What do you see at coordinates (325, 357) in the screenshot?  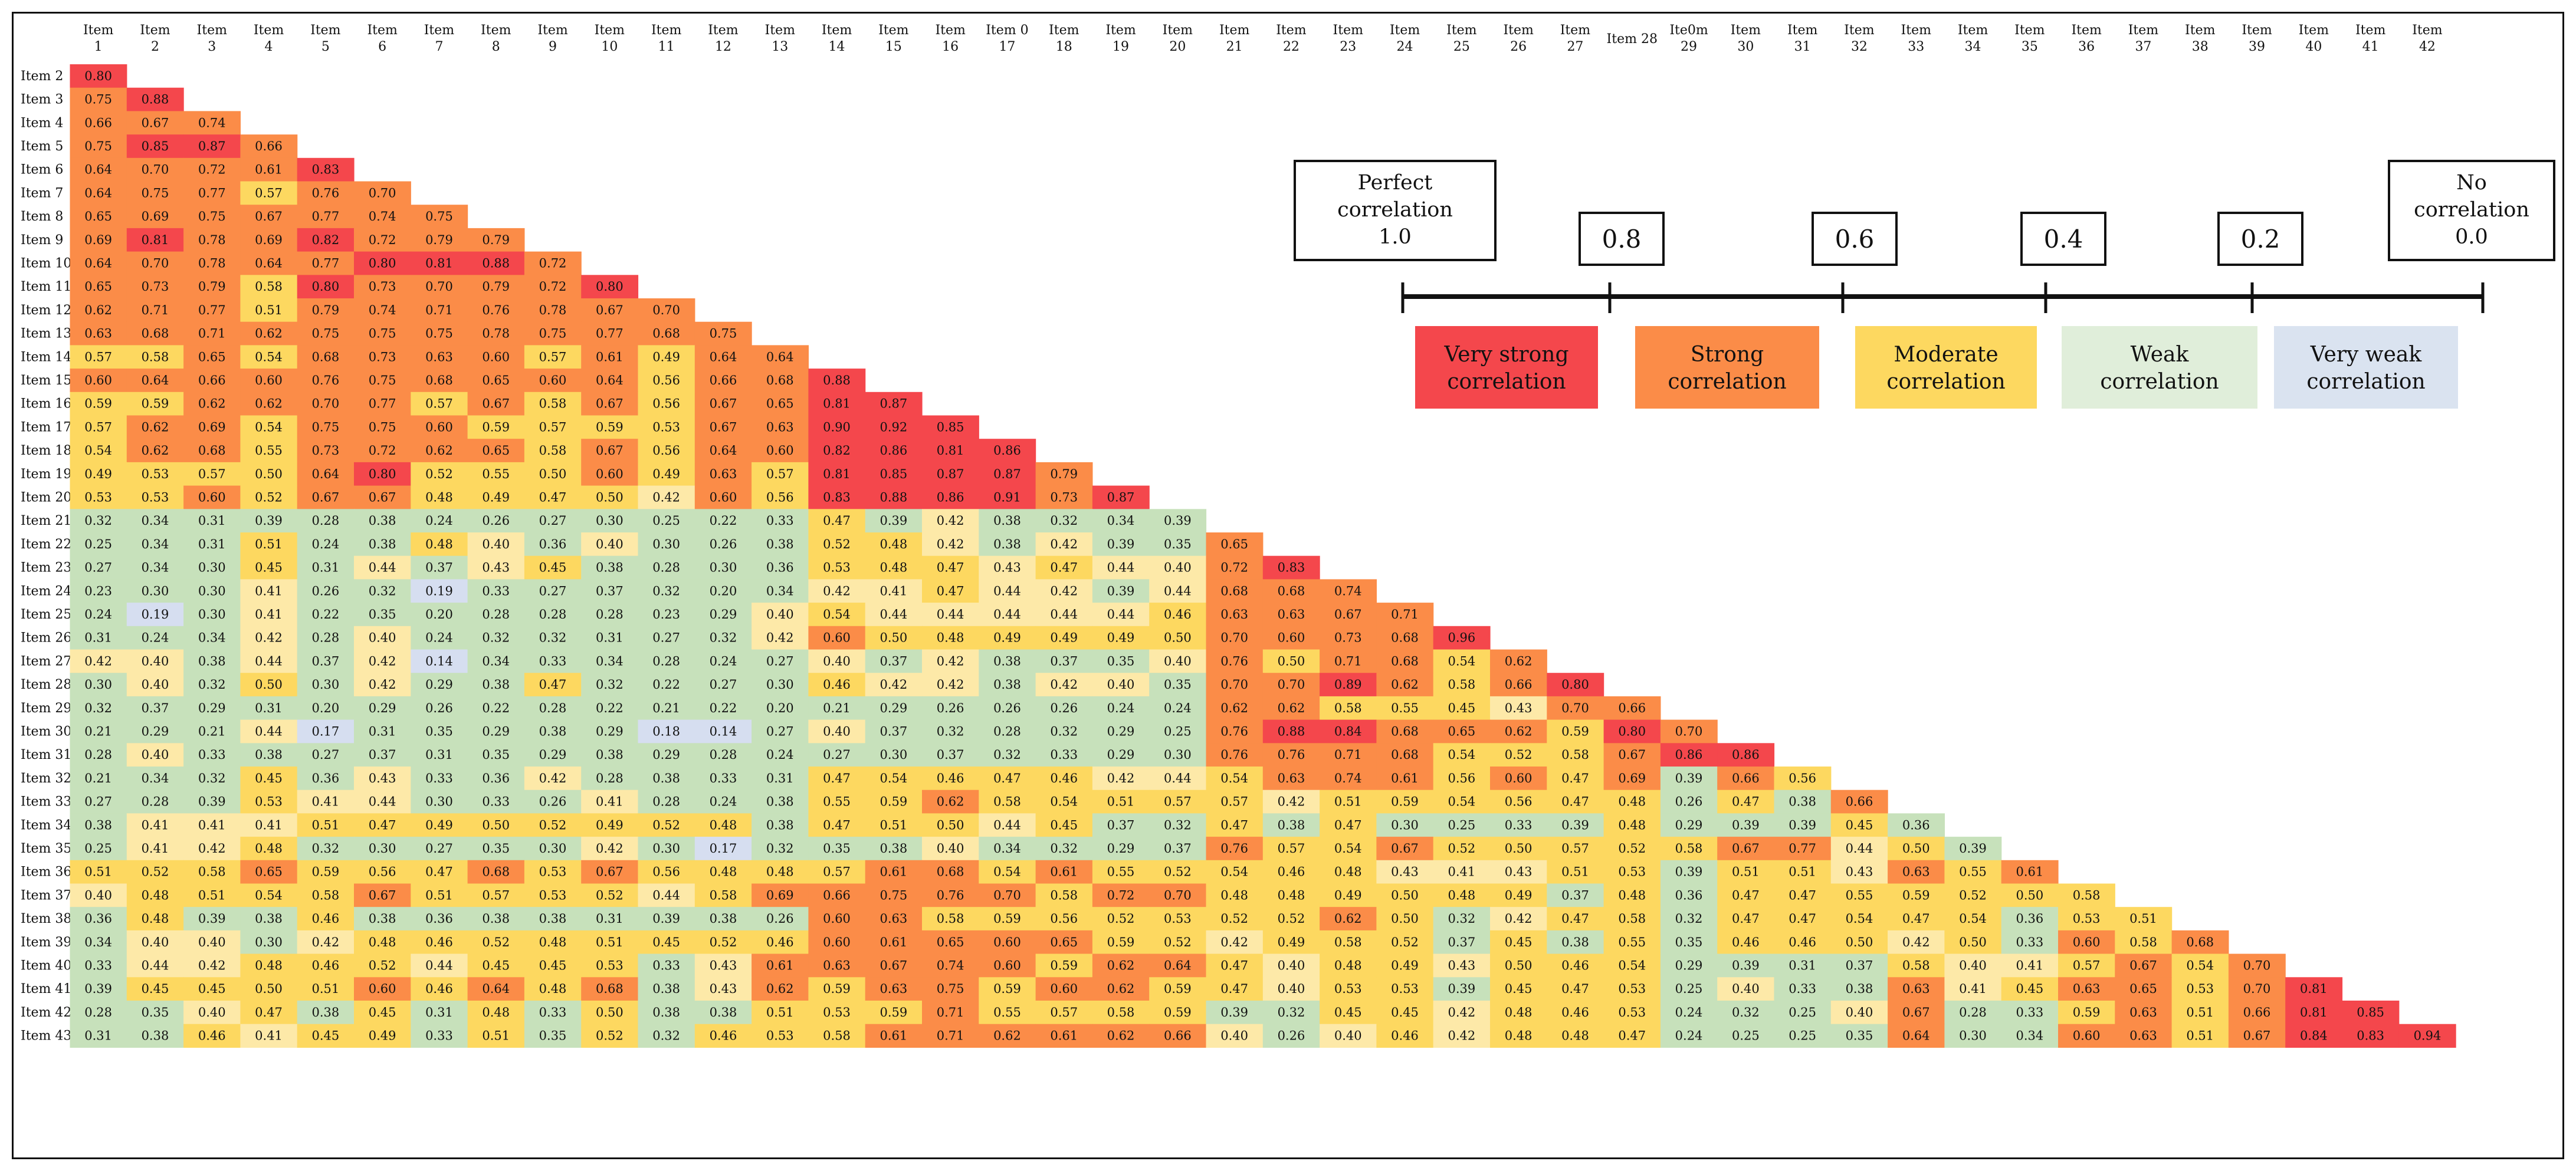 I see `cell-value: 0.68` at bounding box center [325, 357].